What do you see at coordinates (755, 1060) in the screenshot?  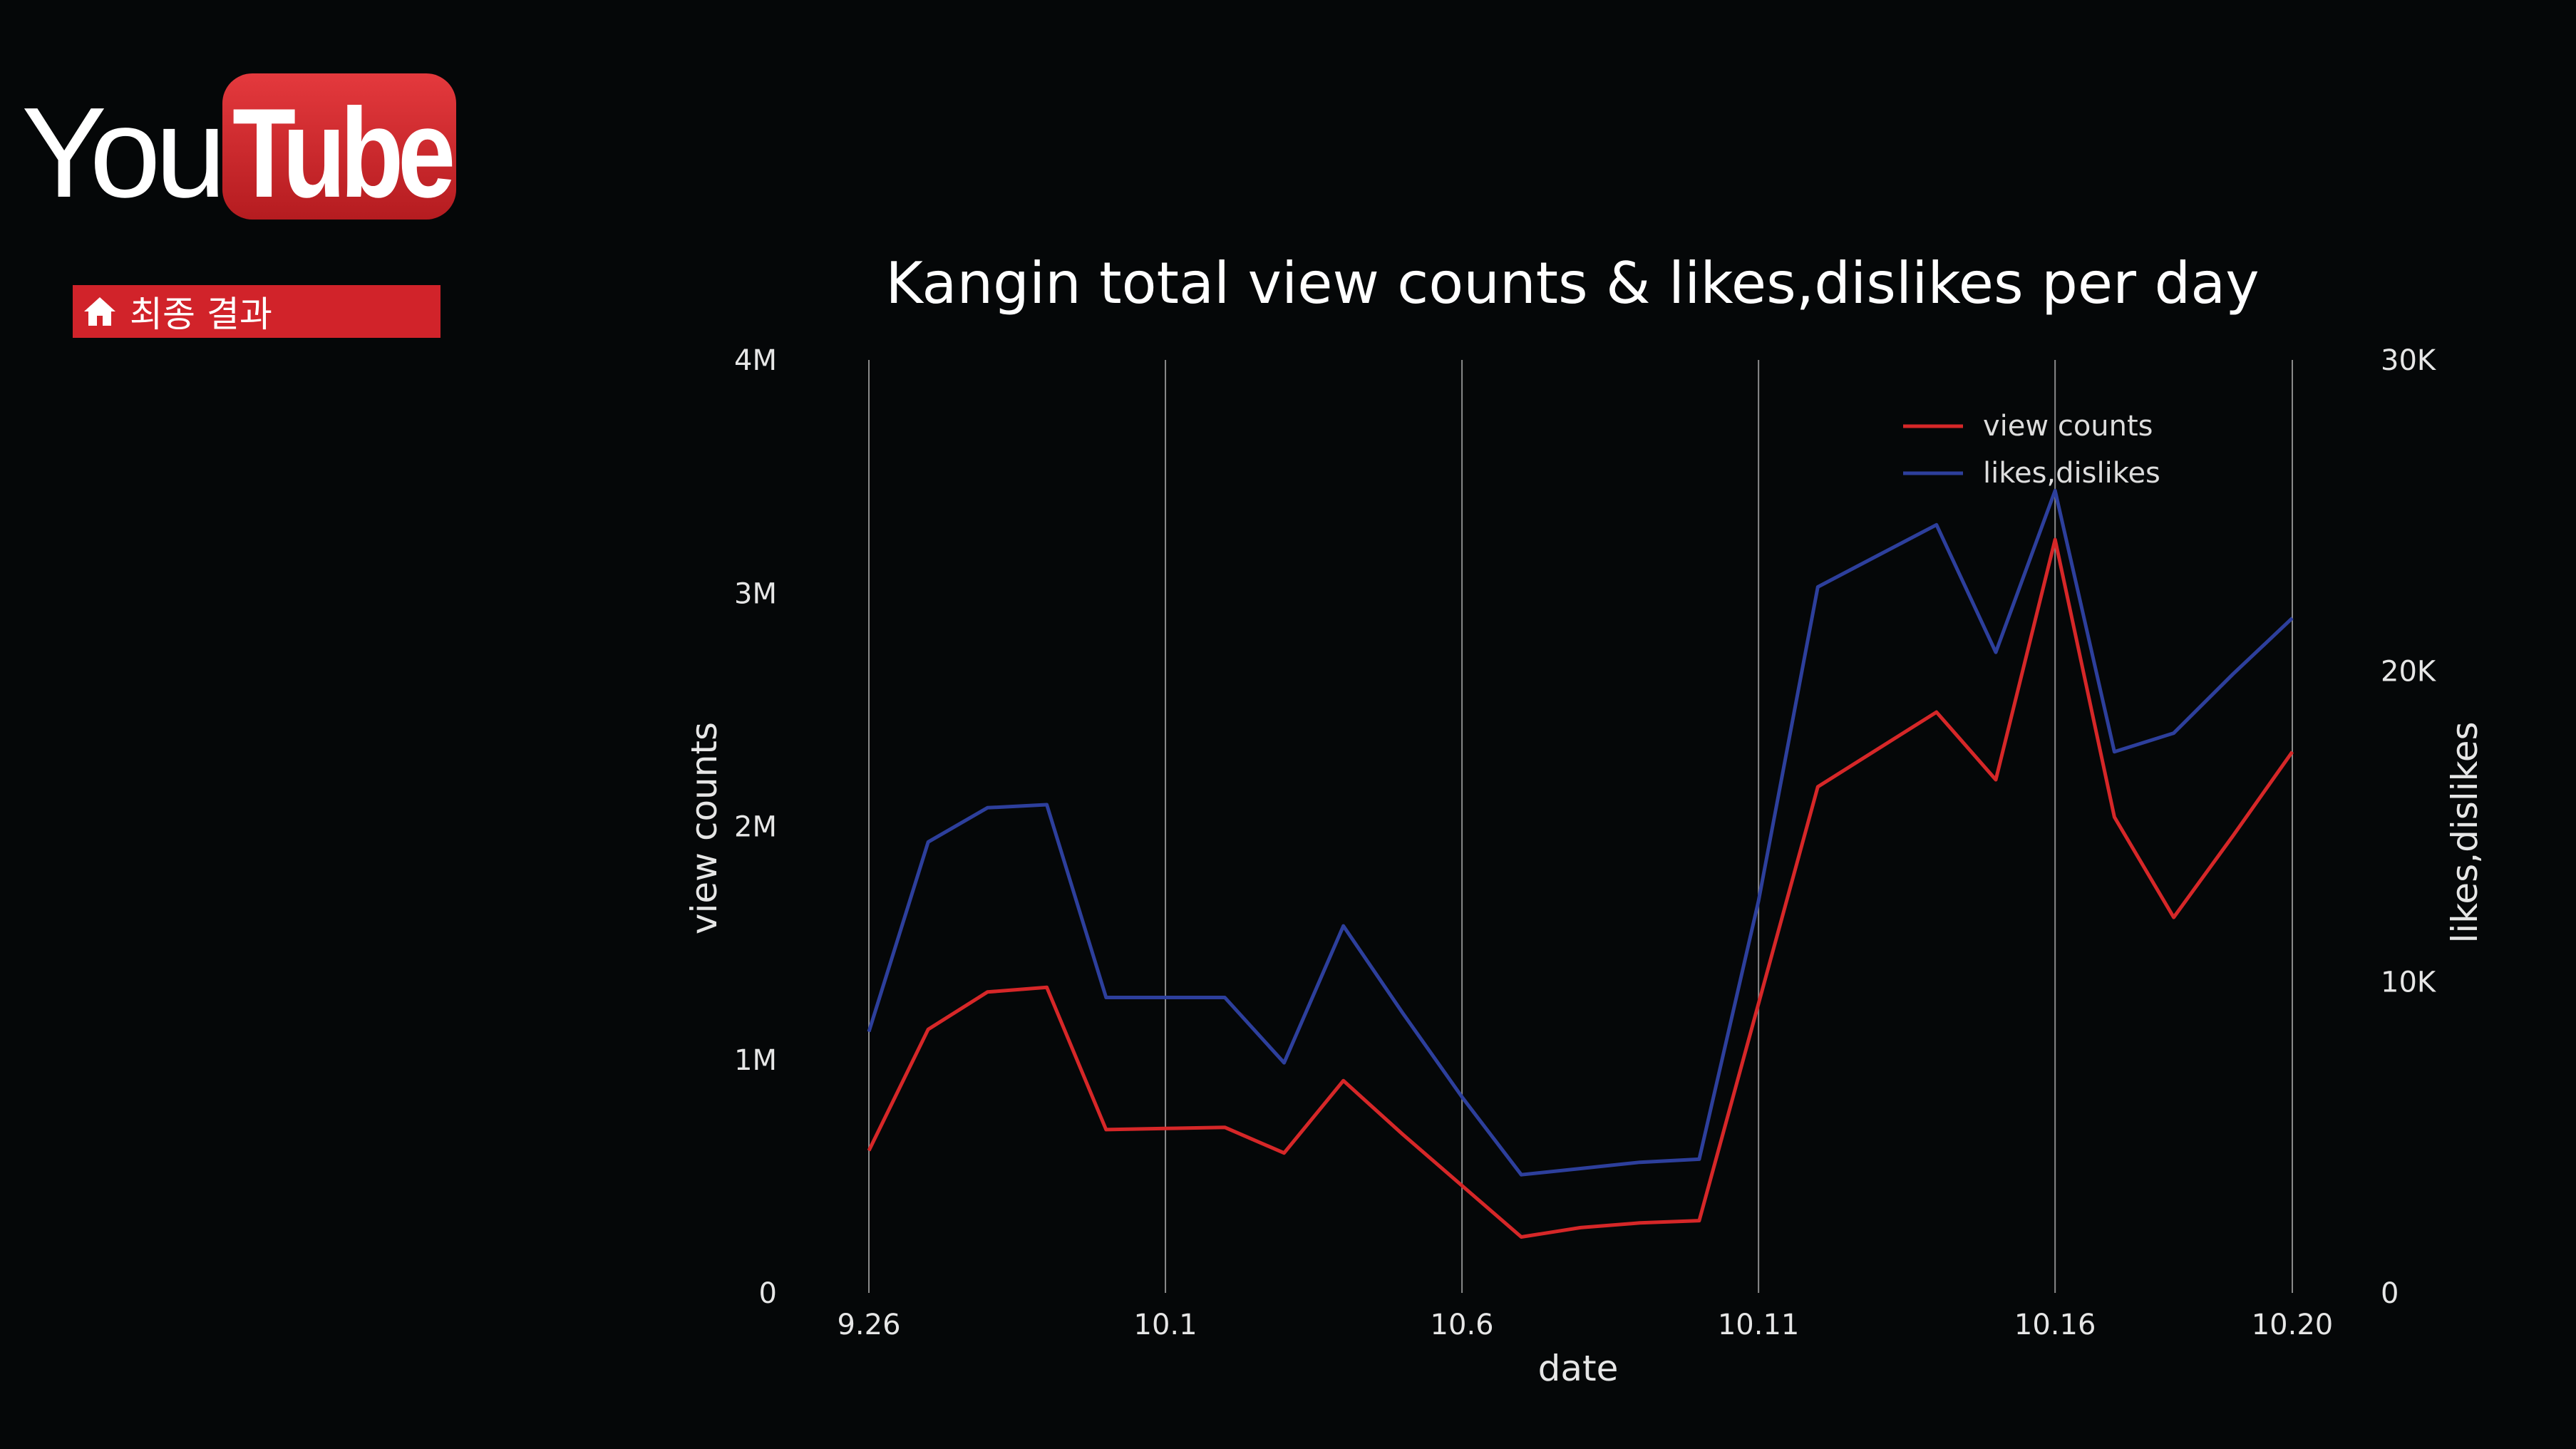 I see `left-y-tick-label-1m: 1M` at bounding box center [755, 1060].